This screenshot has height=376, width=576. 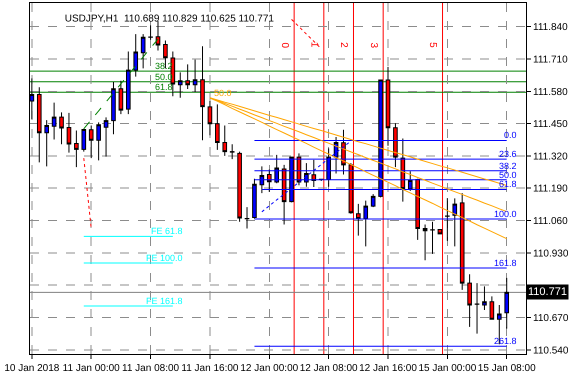 I want to click on annotation: 161.8, so click(x=505, y=263).